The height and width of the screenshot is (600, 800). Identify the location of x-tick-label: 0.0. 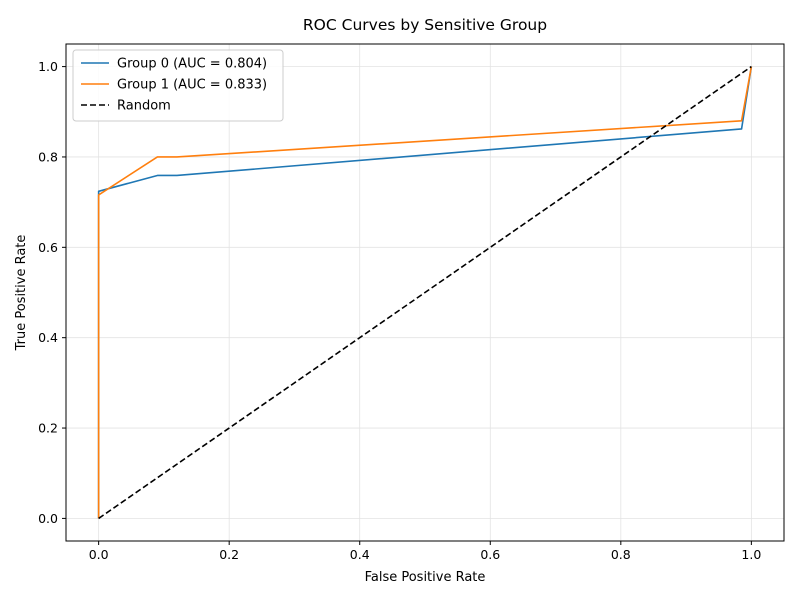
(99, 554).